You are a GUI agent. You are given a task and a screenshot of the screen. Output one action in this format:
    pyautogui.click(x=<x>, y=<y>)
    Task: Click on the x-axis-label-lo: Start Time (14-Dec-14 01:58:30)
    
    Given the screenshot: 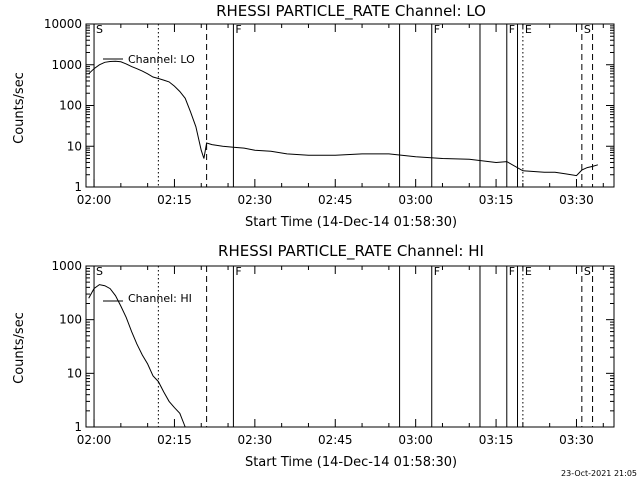 What is the action you would take?
    pyautogui.click(x=351, y=222)
    